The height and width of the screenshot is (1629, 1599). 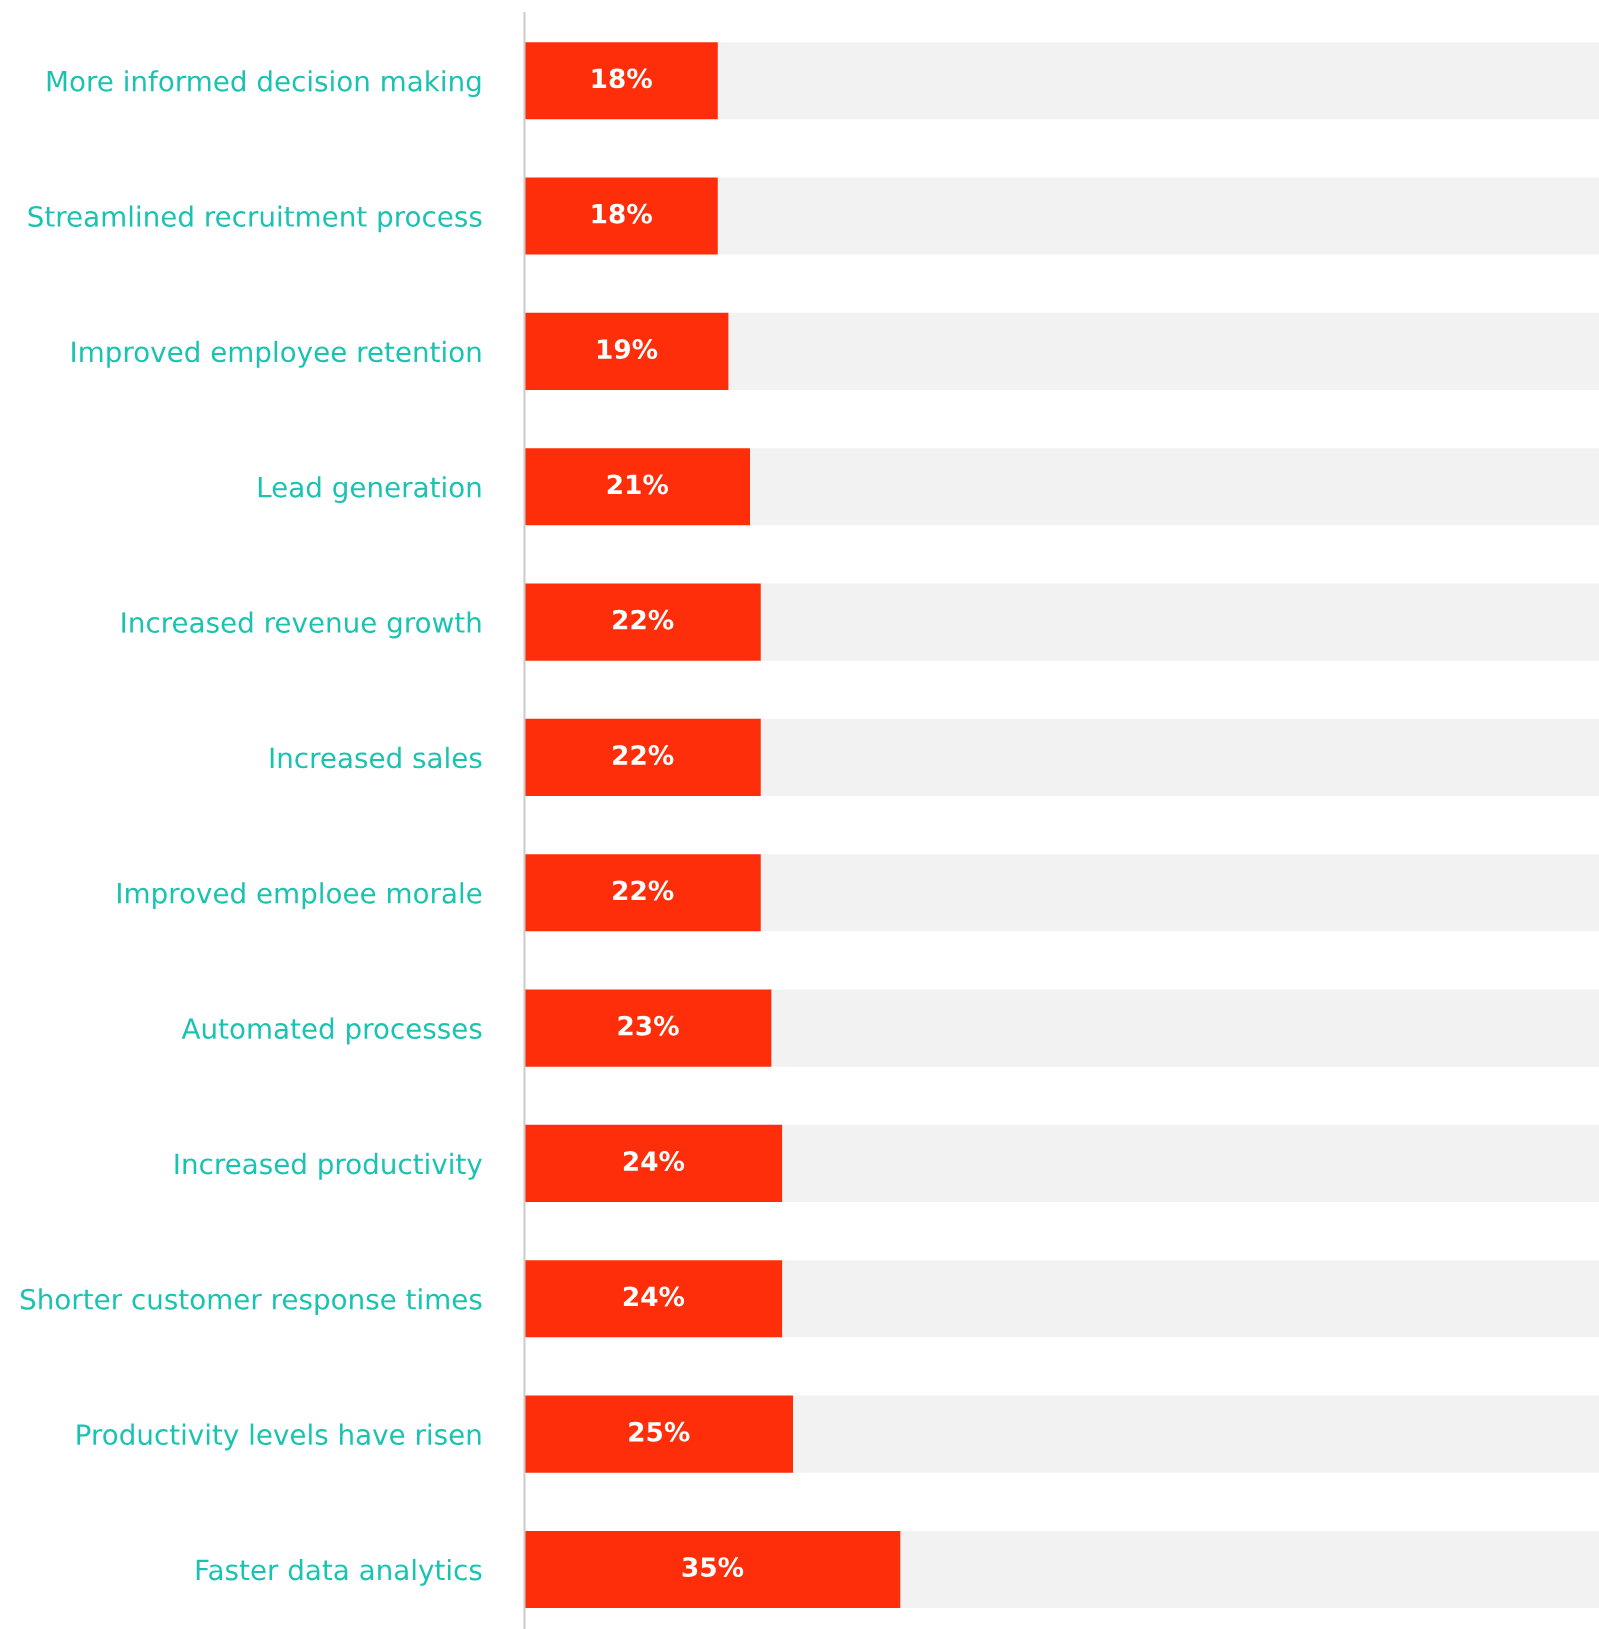 What do you see at coordinates (328, 1166) in the screenshot?
I see `y-tick-label: Increased productivity` at bounding box center [328, 1166].